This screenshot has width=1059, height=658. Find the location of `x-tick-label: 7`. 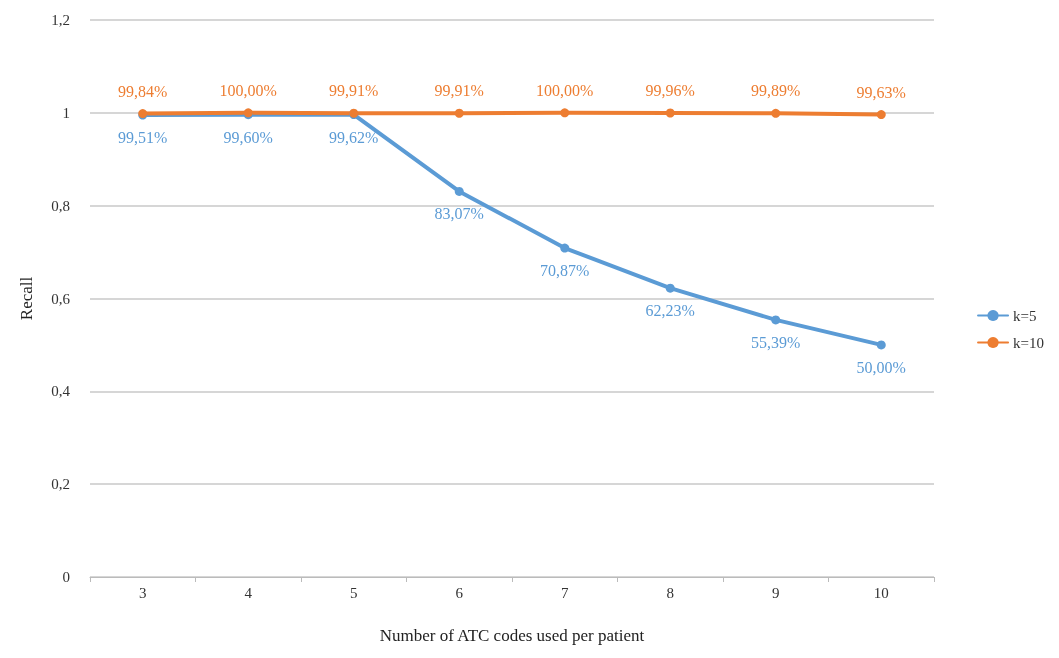

x-tick-label: 7 is located at coordinates (565, 592).